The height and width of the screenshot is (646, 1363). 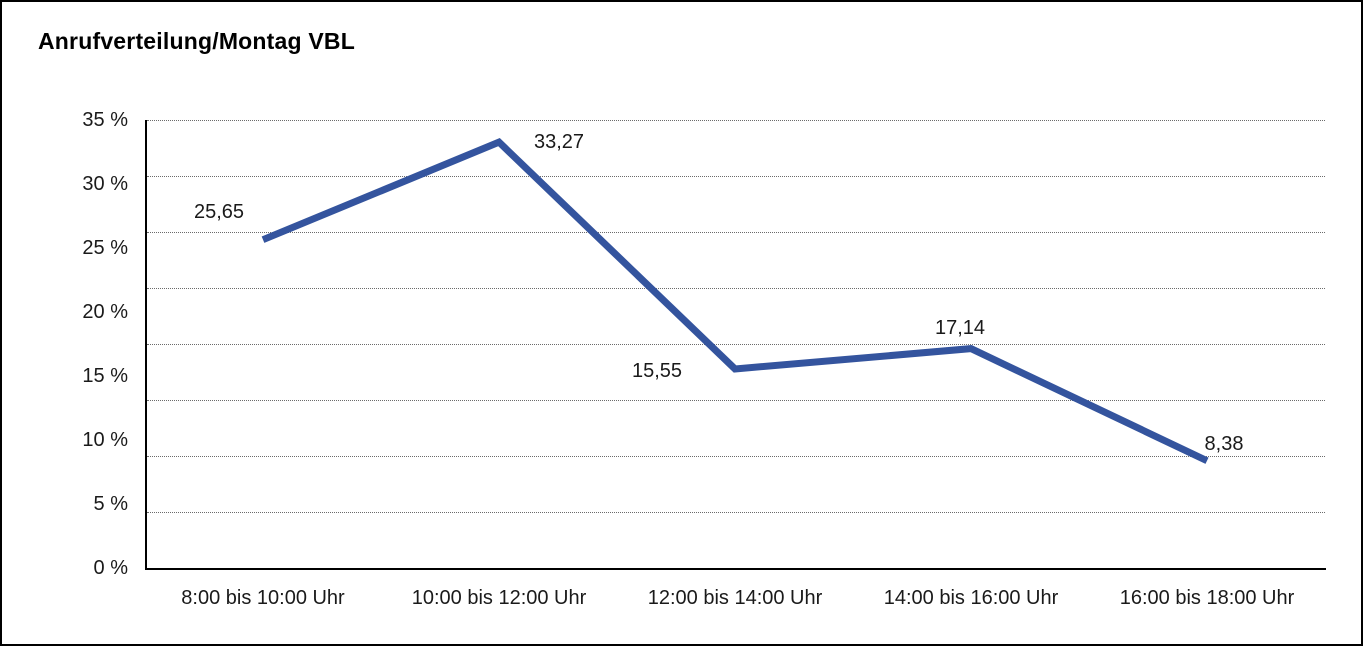 What do you see at coordinates (105, 376) in the screenshot?
I see `y-tick-label: 15 %` at bounding box center [105, 376].